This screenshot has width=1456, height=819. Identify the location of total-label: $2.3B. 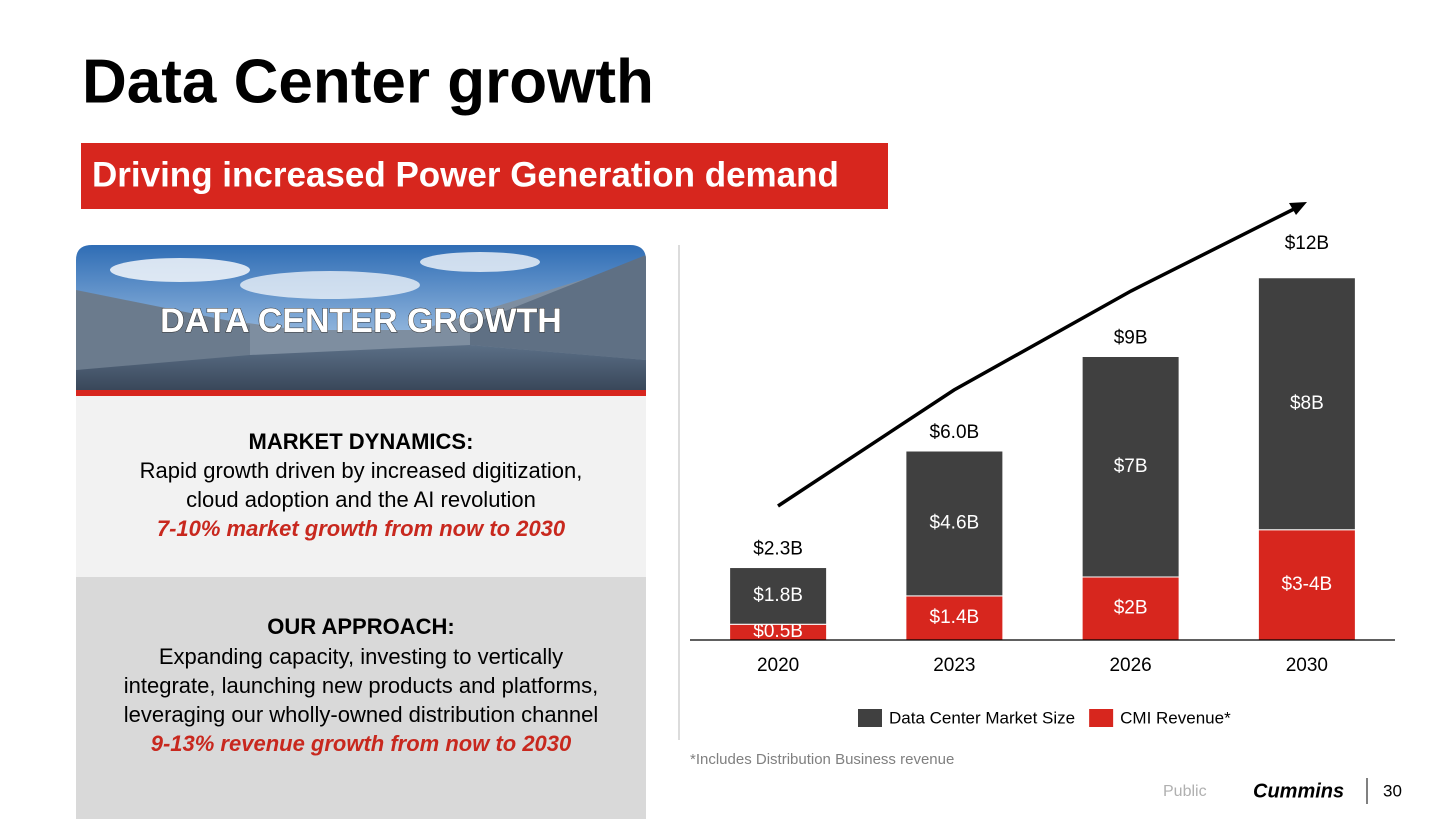
(778, 549).